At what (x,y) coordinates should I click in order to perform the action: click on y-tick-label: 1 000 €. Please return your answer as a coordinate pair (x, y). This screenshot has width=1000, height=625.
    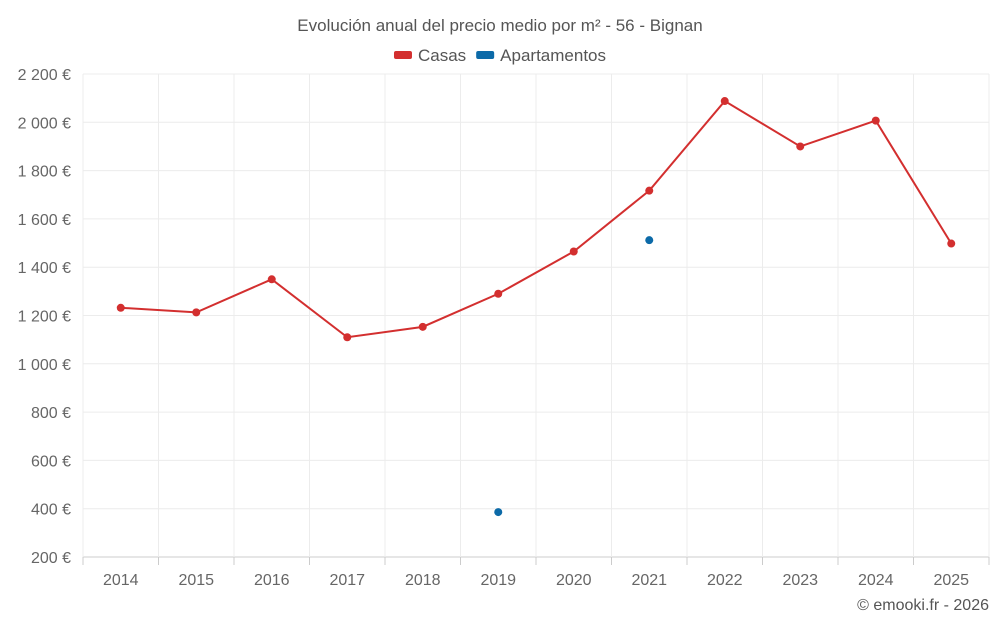
    Looking at the image, I should click on (44, 365).